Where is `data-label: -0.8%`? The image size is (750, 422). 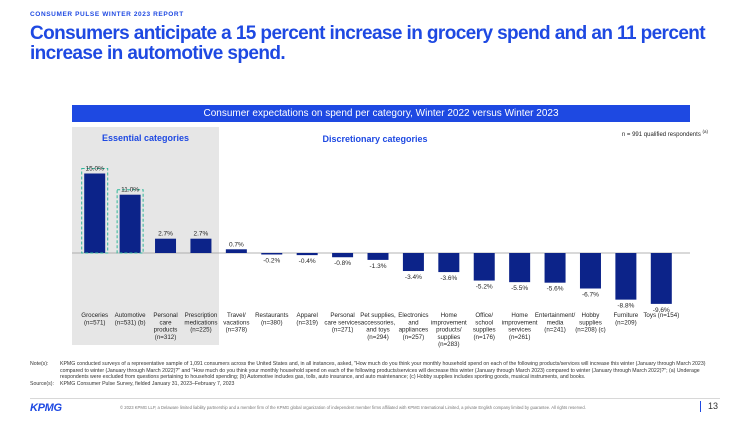 data-label: -0.8% is located at coordinates (342, 263).